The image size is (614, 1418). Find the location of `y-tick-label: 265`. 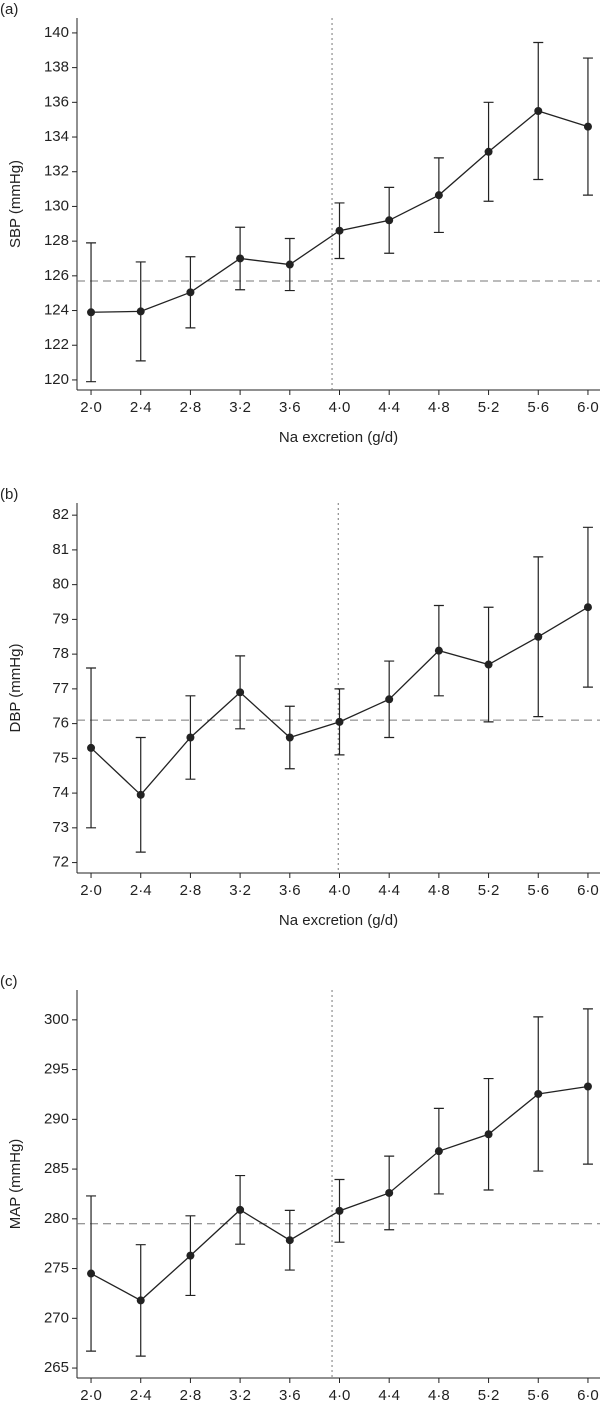

y-tick-label: 265 is located at coordinates (56, 1367).